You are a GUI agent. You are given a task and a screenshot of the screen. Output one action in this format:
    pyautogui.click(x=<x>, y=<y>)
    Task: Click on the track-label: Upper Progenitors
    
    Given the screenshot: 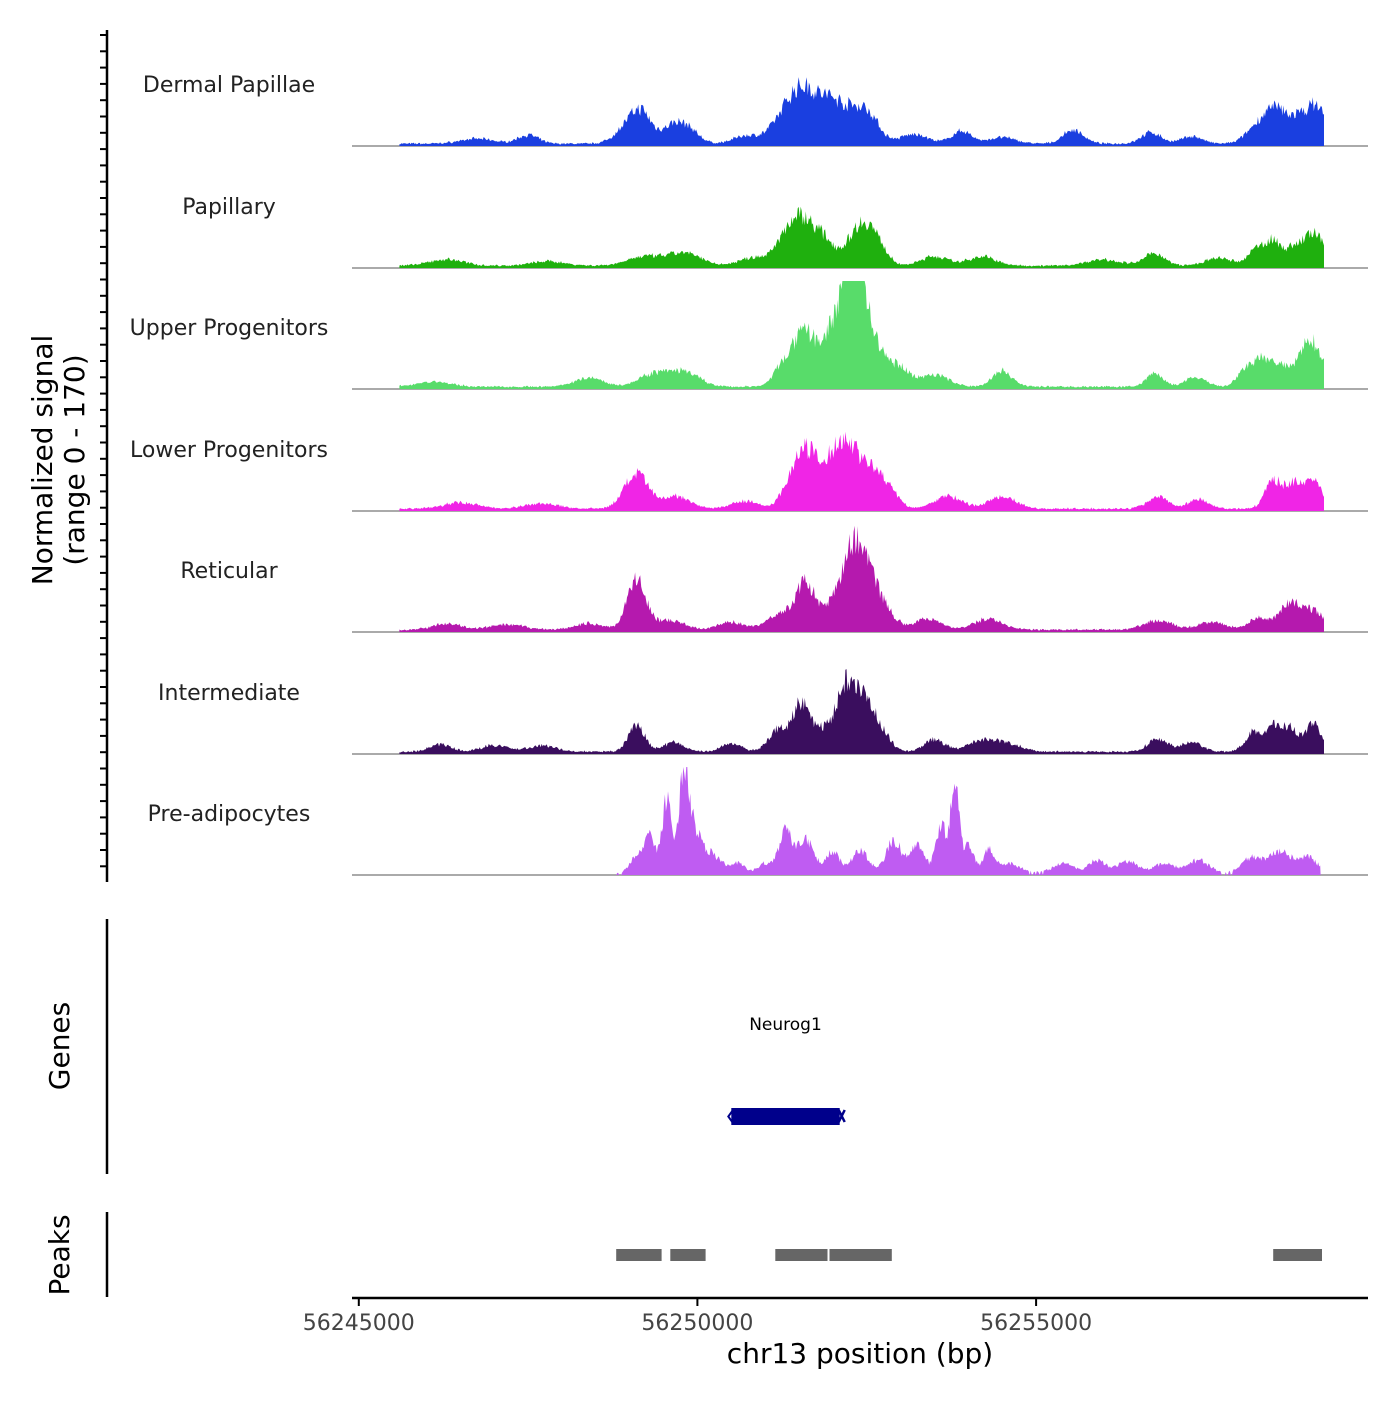 What is the action you would take?
    pyautogui.click(x=229, y=328)
    